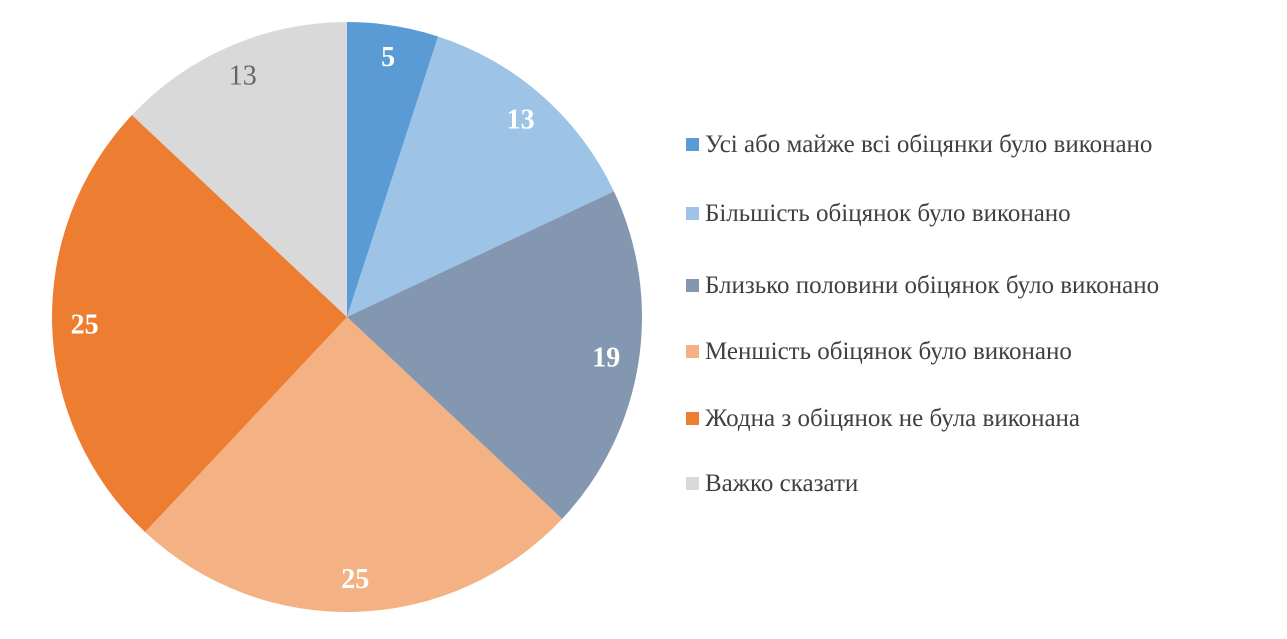 The image size is (1287, 639). I want to click on legend-item: Близько половини обіцянок було виконано, so click(922, 285).